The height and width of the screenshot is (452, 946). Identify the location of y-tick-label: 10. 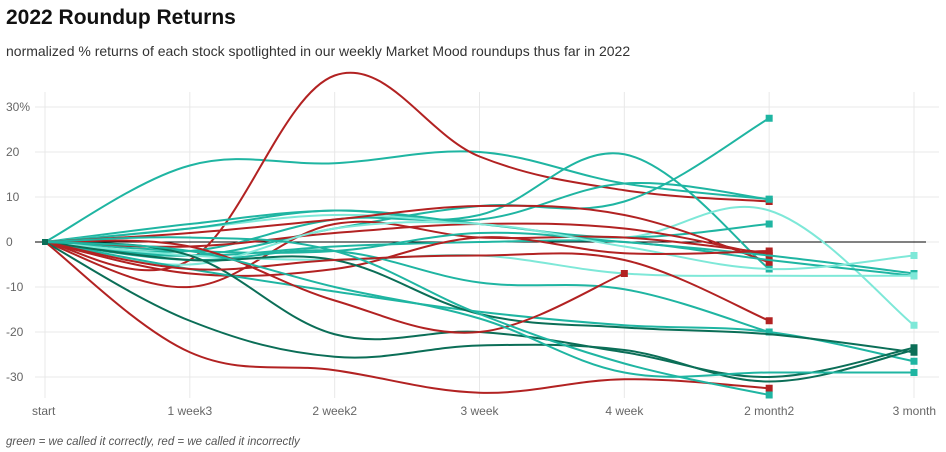
(13, 197).